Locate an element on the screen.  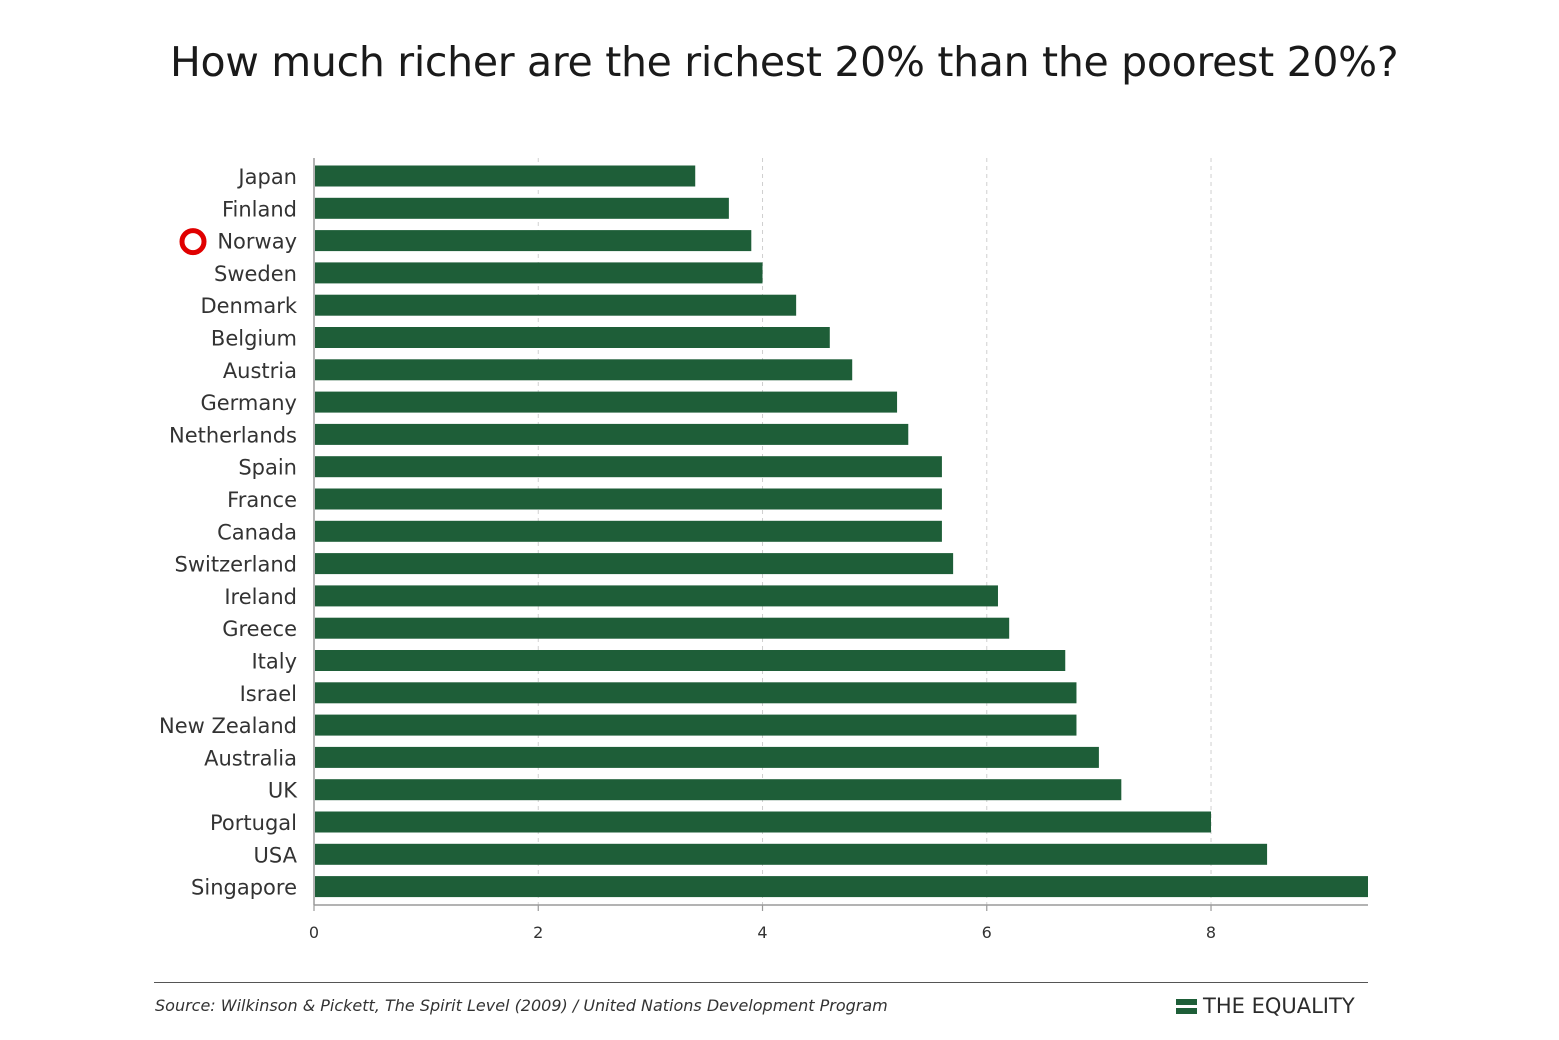
category-label-finland: Finland is located at coordinates (259, 209).